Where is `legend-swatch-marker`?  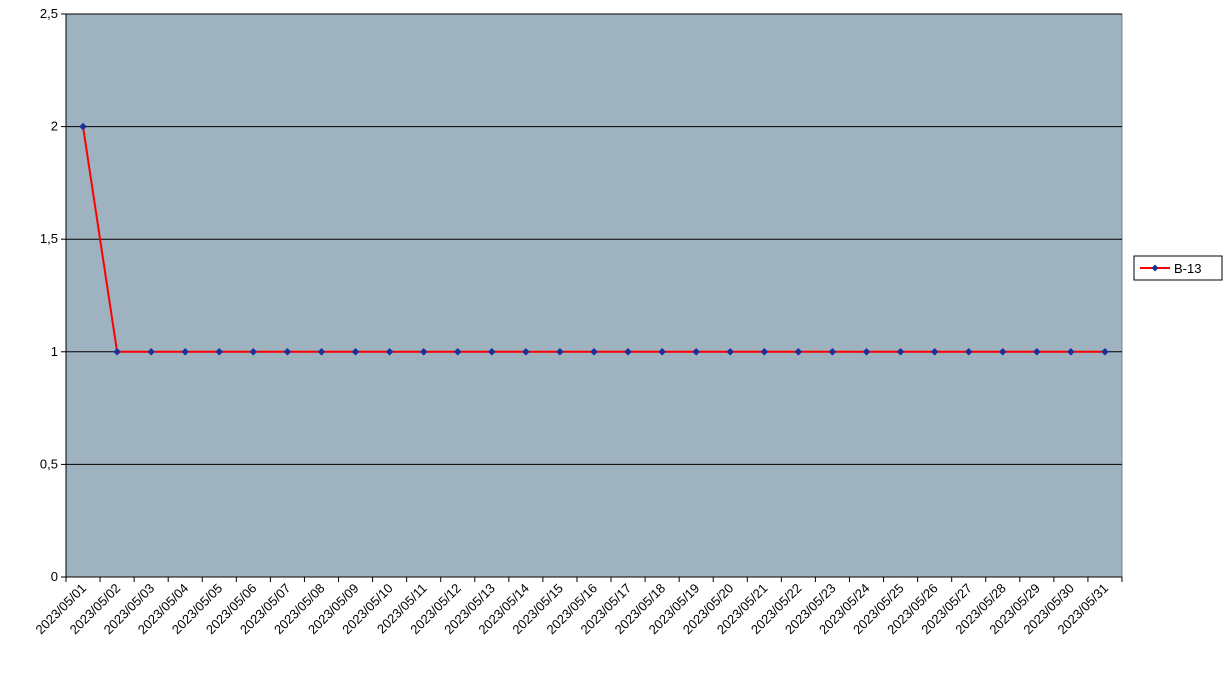 legend-swatch-marker is located at coordinates (1155, 268).